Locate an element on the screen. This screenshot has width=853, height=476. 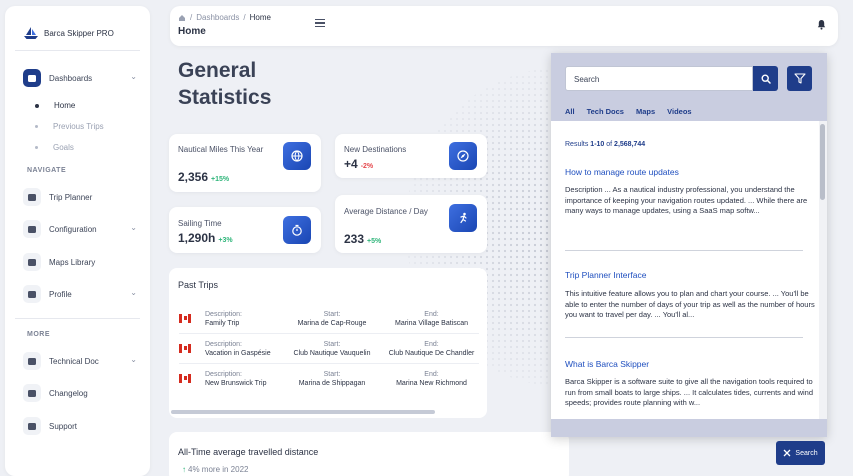
runner-icon is located at coordinates (463, 218).